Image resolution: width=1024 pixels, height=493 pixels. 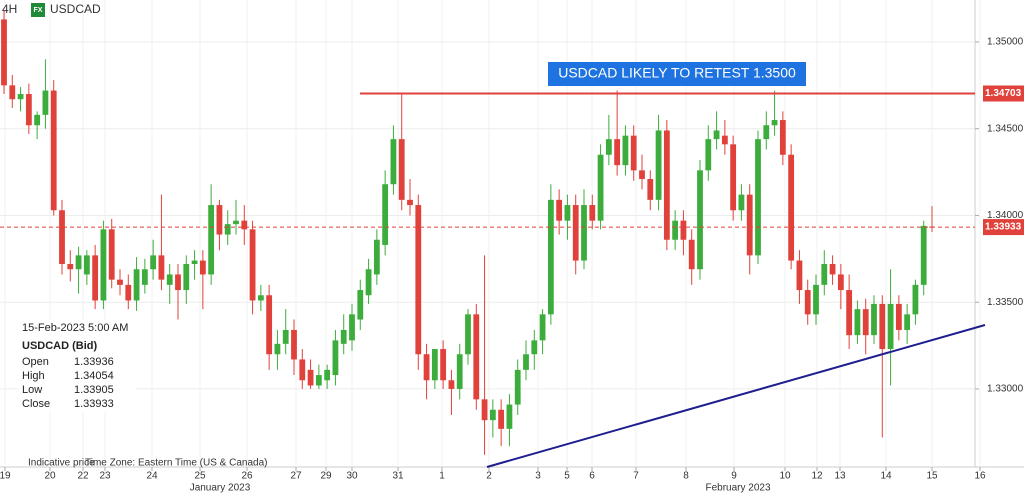 I want to click on last-price-tag, so click(x=1003, y=227).